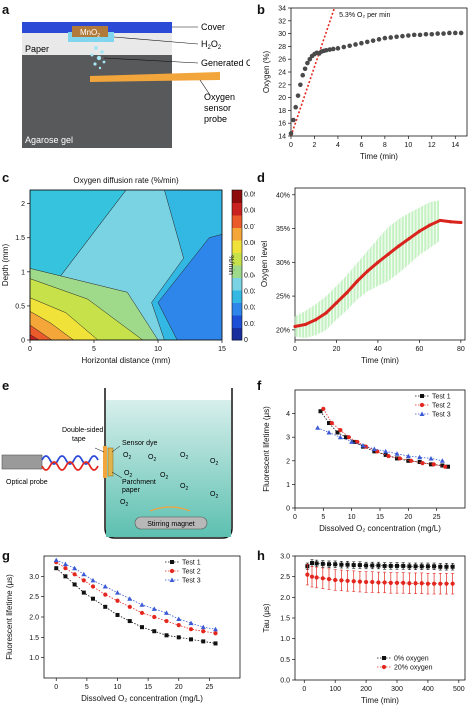  I want to click on y-tick-label: 25%, so click(283, 297).